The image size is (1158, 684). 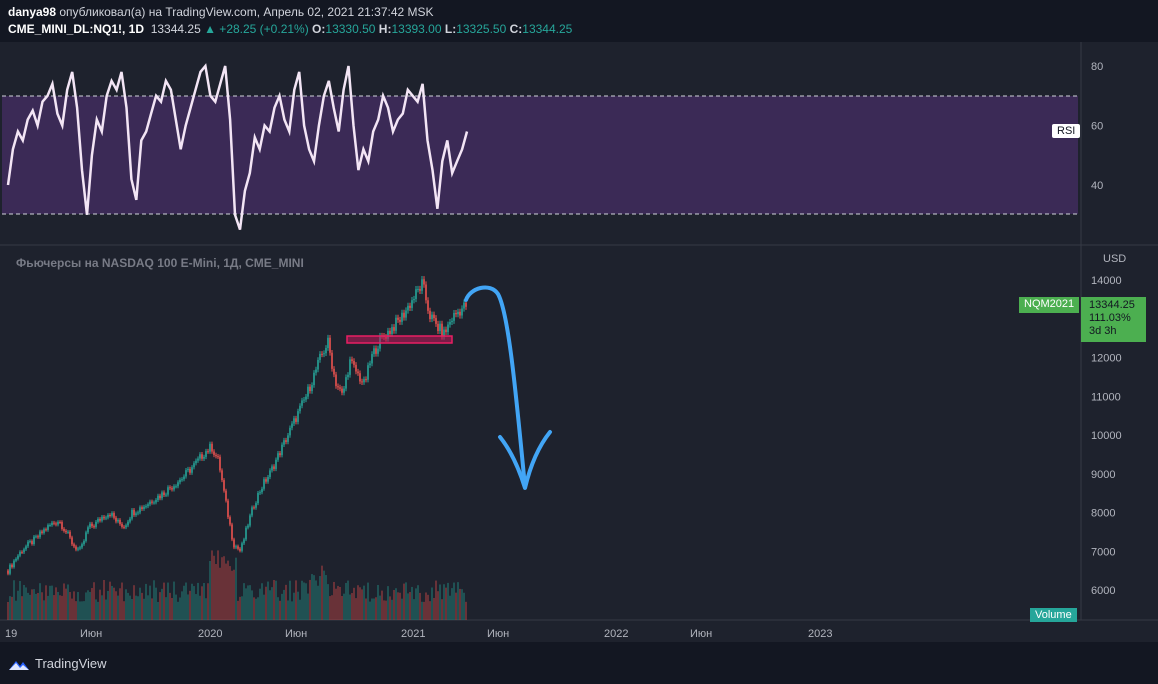 What do you see at coordinates (399, 339) in the screenshot?
I see `resistance-zone` at bounding box center [399, 339].